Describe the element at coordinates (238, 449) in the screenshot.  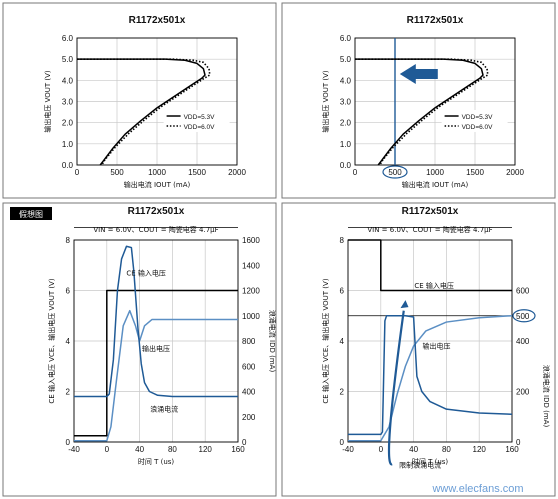
I see `x-tick-label: 160` at that location.